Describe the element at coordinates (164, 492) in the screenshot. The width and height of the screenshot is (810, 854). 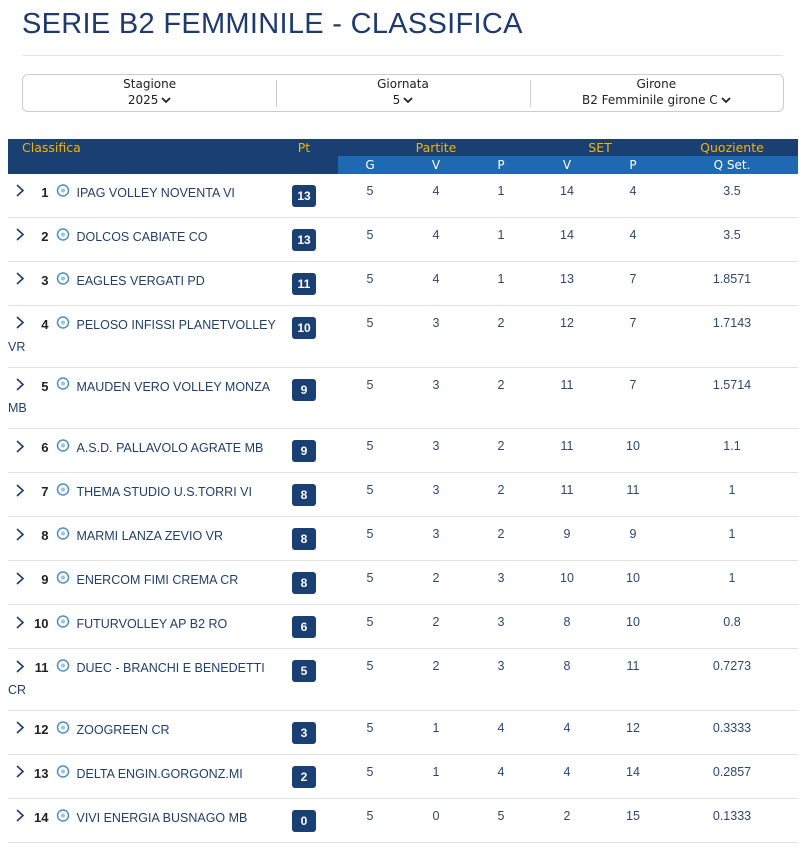
I see `team-name: THEMA STUDIO U.S.TORRI VI` at that location.